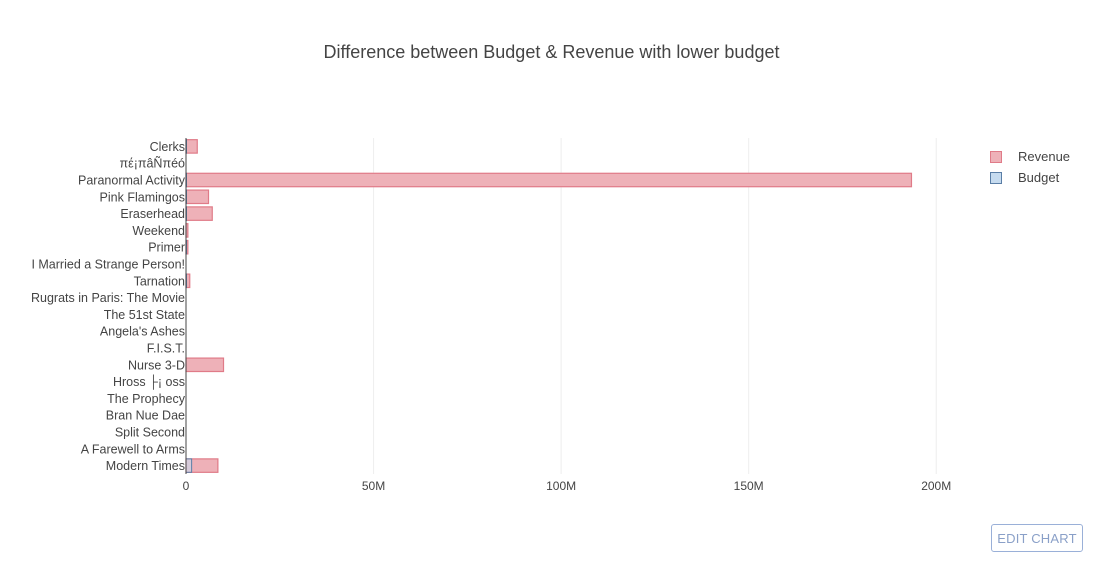 Image resolution: width=1103 pixels, height=568 pixels. What do you see at coordinates (936, 486) in the screenshot?
I see `x-tick-label: 200M` at bounding box center [936, 486].